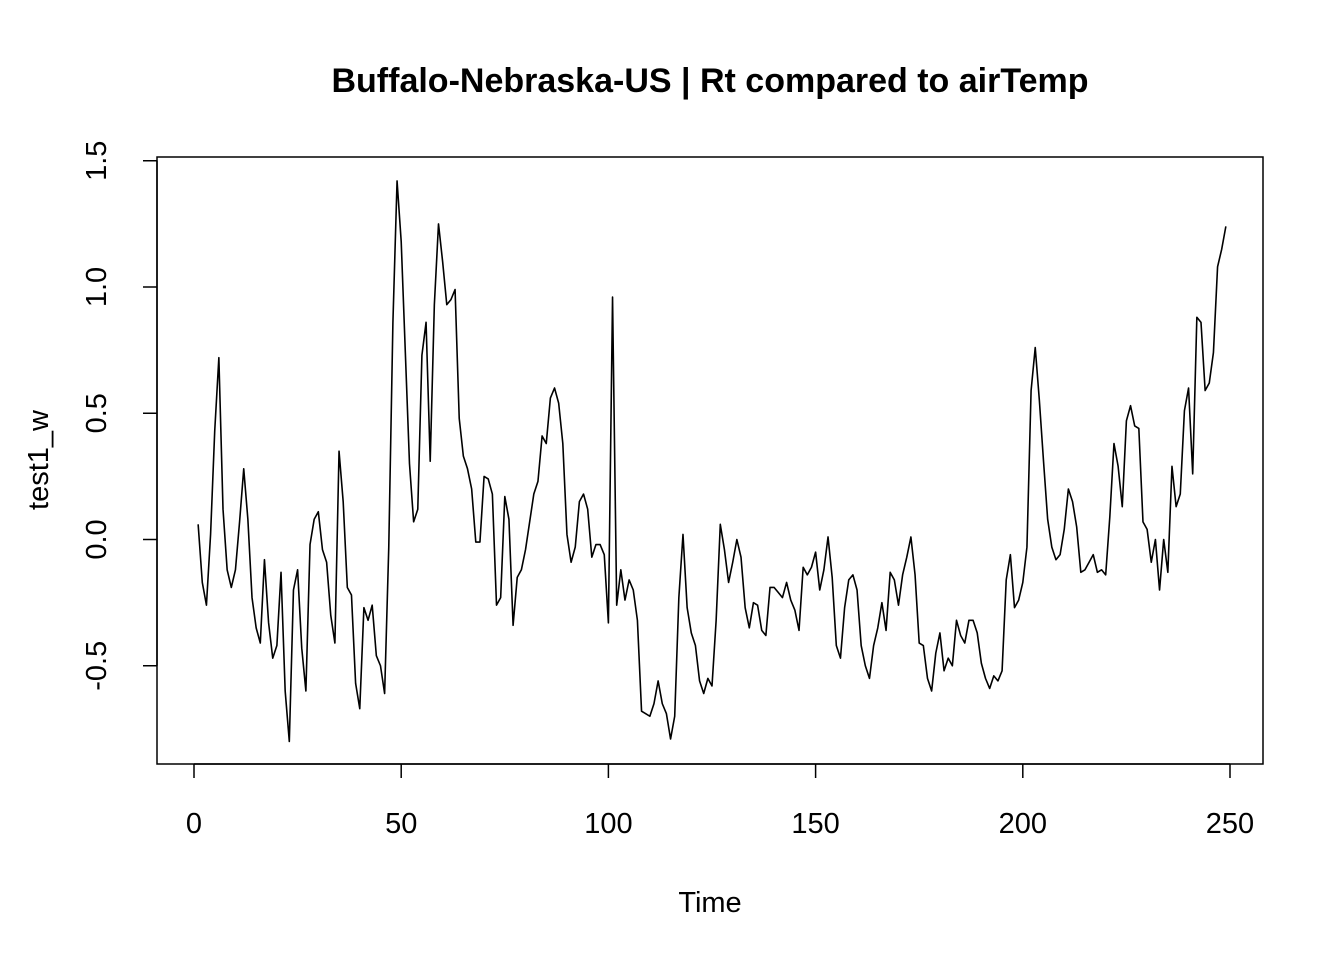 The width and height of the screenshot is (1344, 960). What do you see at coordinates (608, 824) in the screenshot?
I see `x-tick-label: 100` at bounding box center [608, 824].